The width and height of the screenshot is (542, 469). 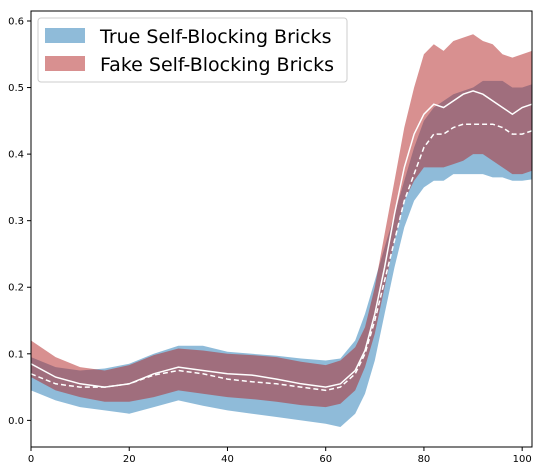 What do you see at coordinates (16, 221) in the screenshot?
I see `y-tick-label: 0.3` at bounding box center [16, 221].